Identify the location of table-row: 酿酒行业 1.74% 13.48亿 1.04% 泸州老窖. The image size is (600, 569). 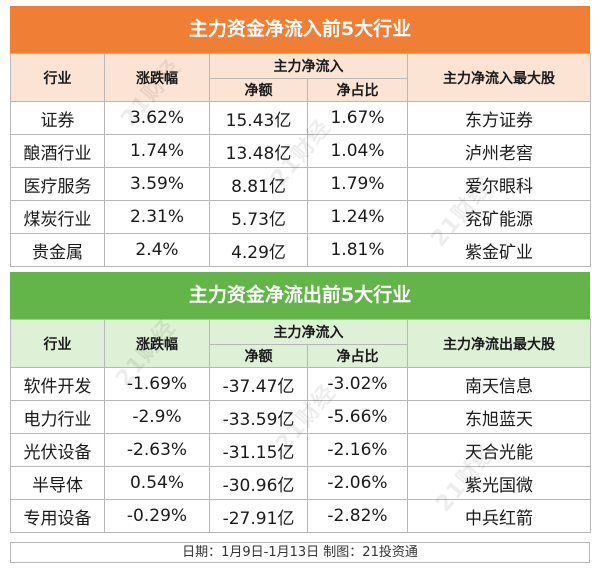
(300, 151).